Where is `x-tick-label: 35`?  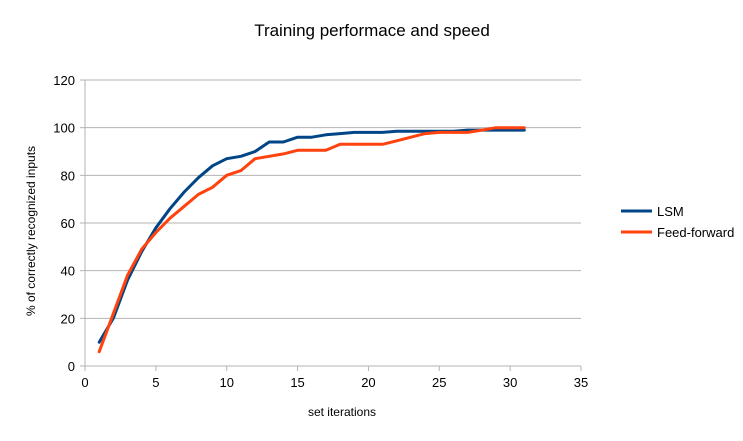
x-tick-label: 35 is located at coordinates (581, 382).